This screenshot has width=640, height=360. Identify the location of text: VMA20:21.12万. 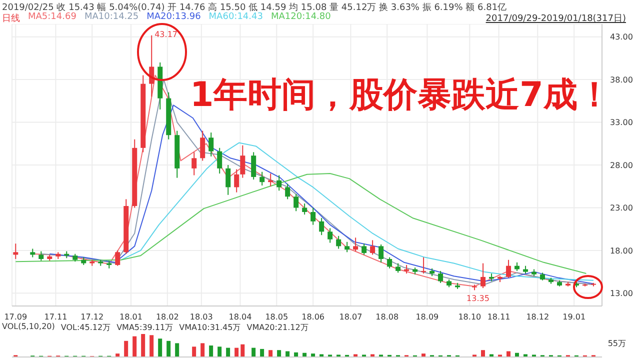
(277, 327).